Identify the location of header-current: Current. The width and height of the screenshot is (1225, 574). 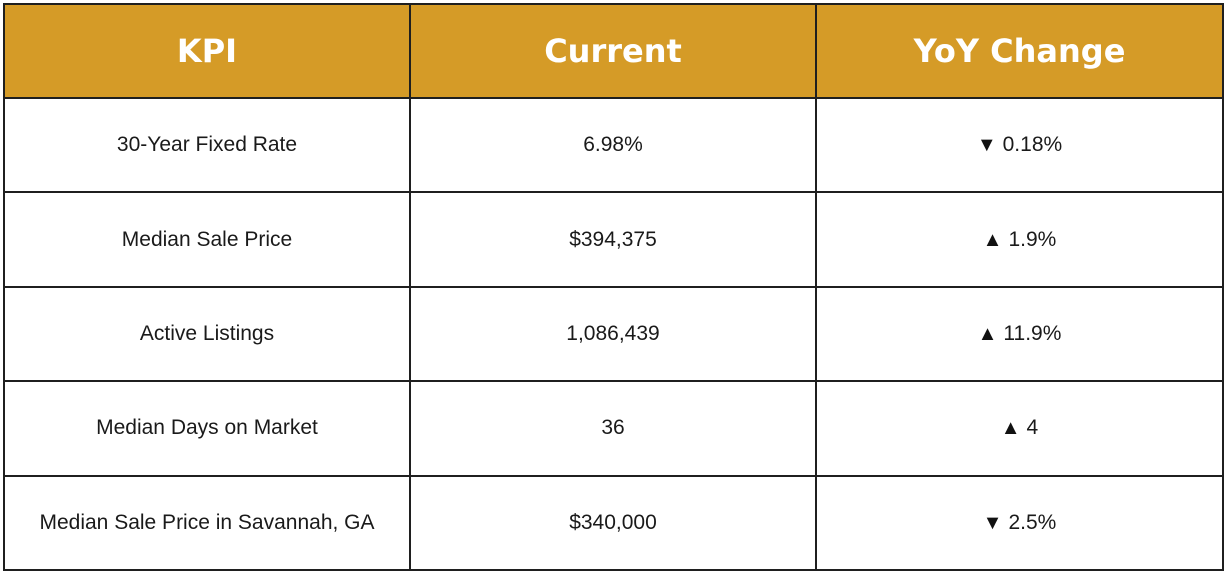
(613, 51).